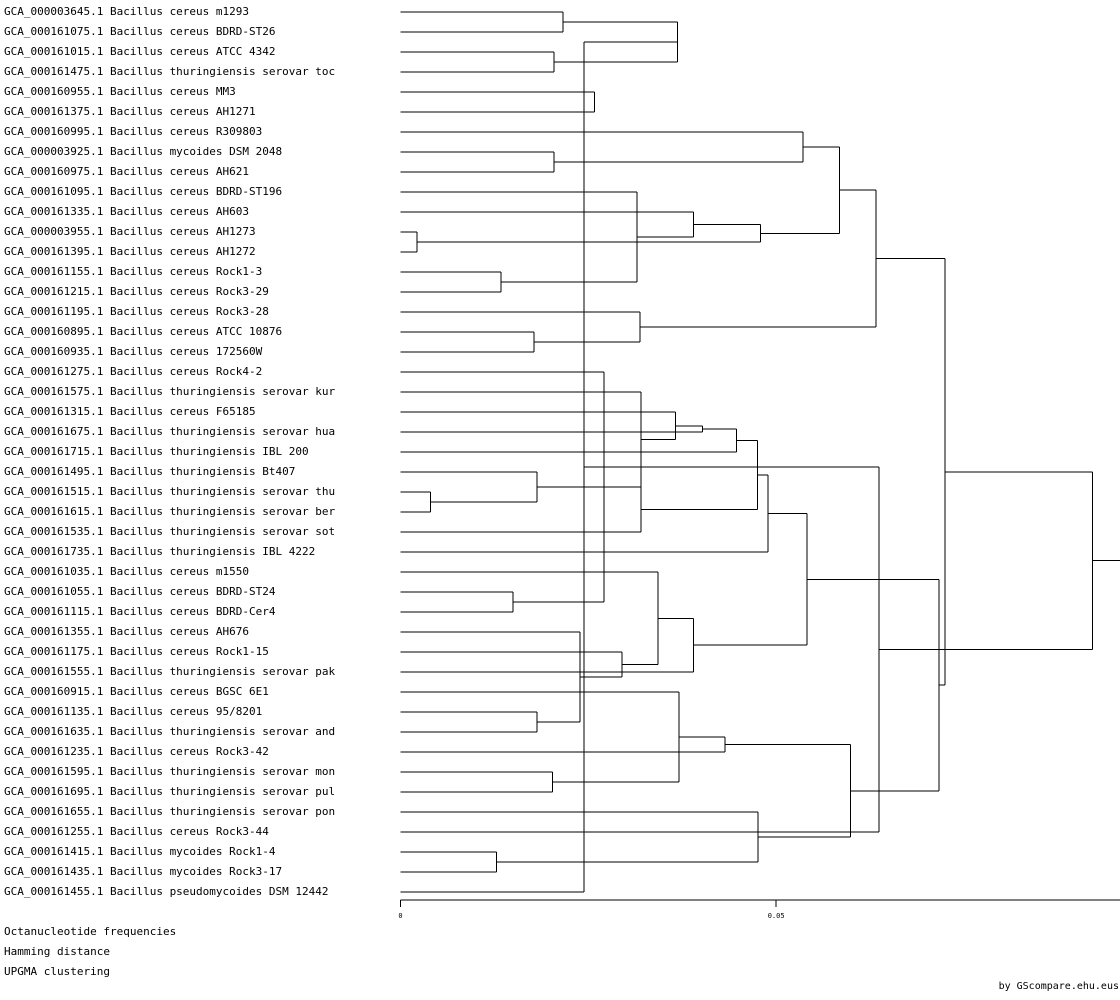 This screenshot has height=1000, width=1120. What do you see at coordinates (136, 311) in the screenshot?
I see `leaf-label: GCA_000161195.1 Bacillus cereus Rock3-28` at bounding box center [136, 311].